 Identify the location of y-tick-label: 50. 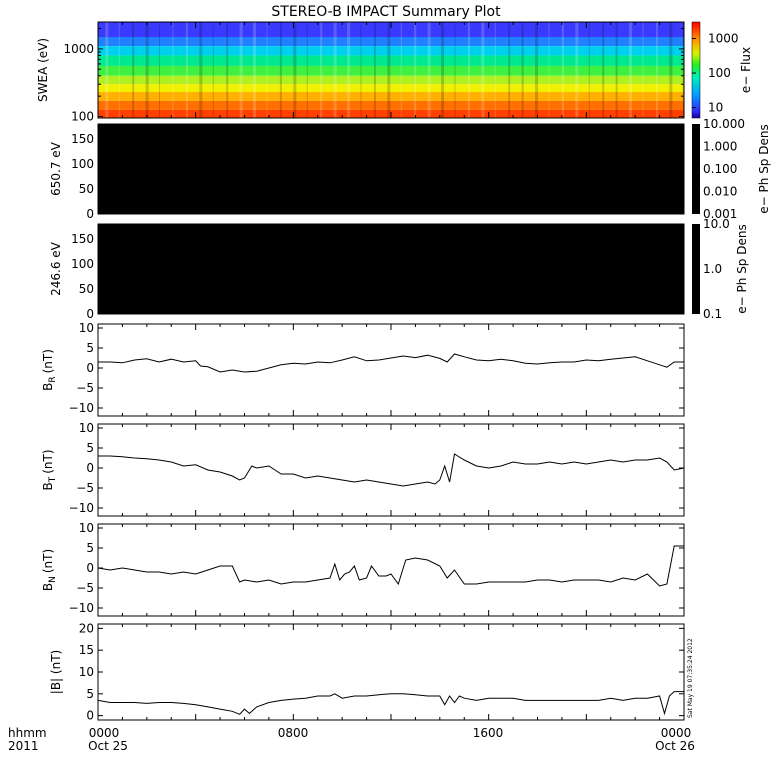
(86, 189).